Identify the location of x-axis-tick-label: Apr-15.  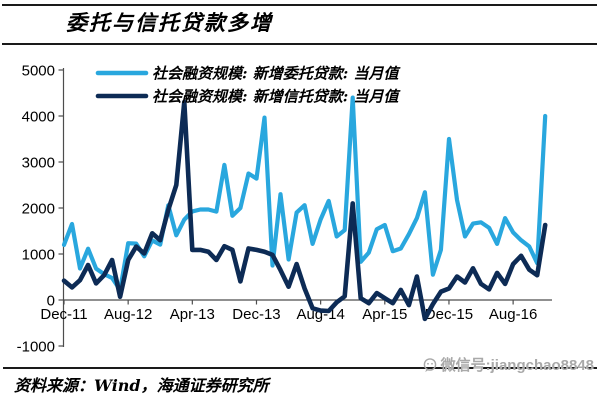
(384, 314).